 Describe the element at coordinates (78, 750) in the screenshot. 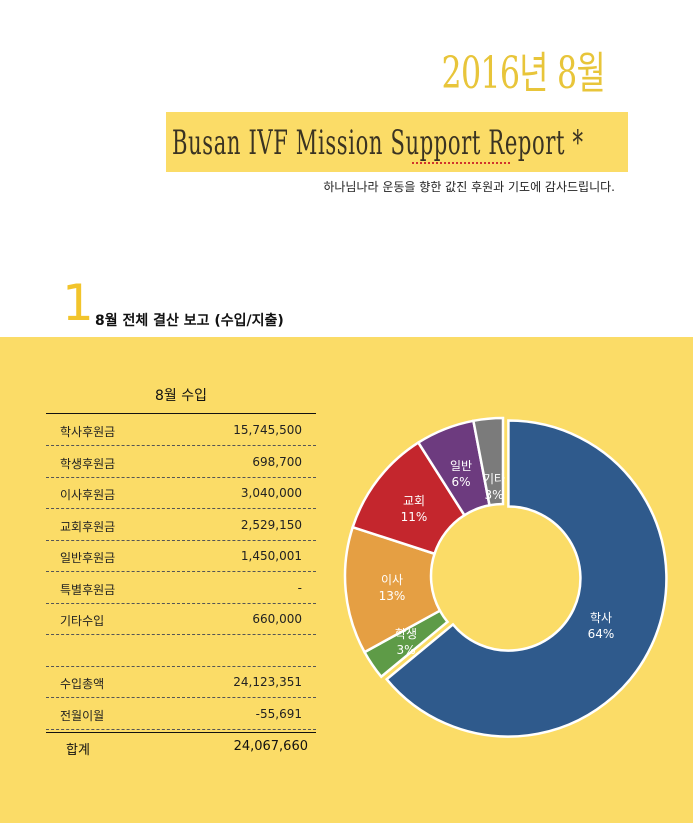

I see `total-label: 합계` at that location.